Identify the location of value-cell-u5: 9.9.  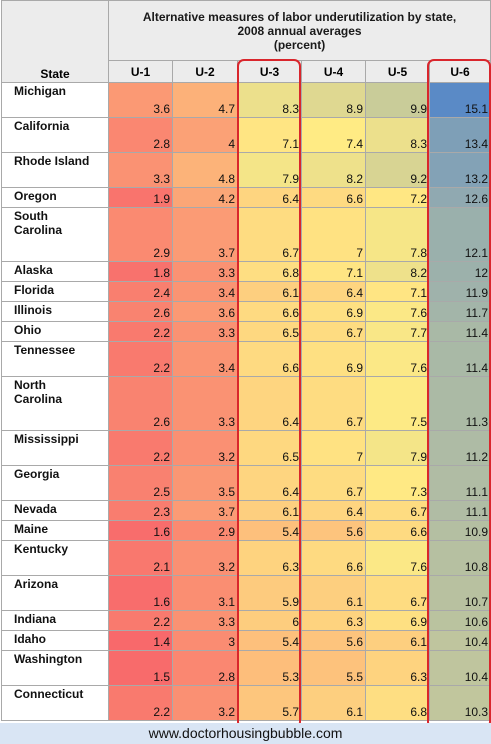
(397, 100).